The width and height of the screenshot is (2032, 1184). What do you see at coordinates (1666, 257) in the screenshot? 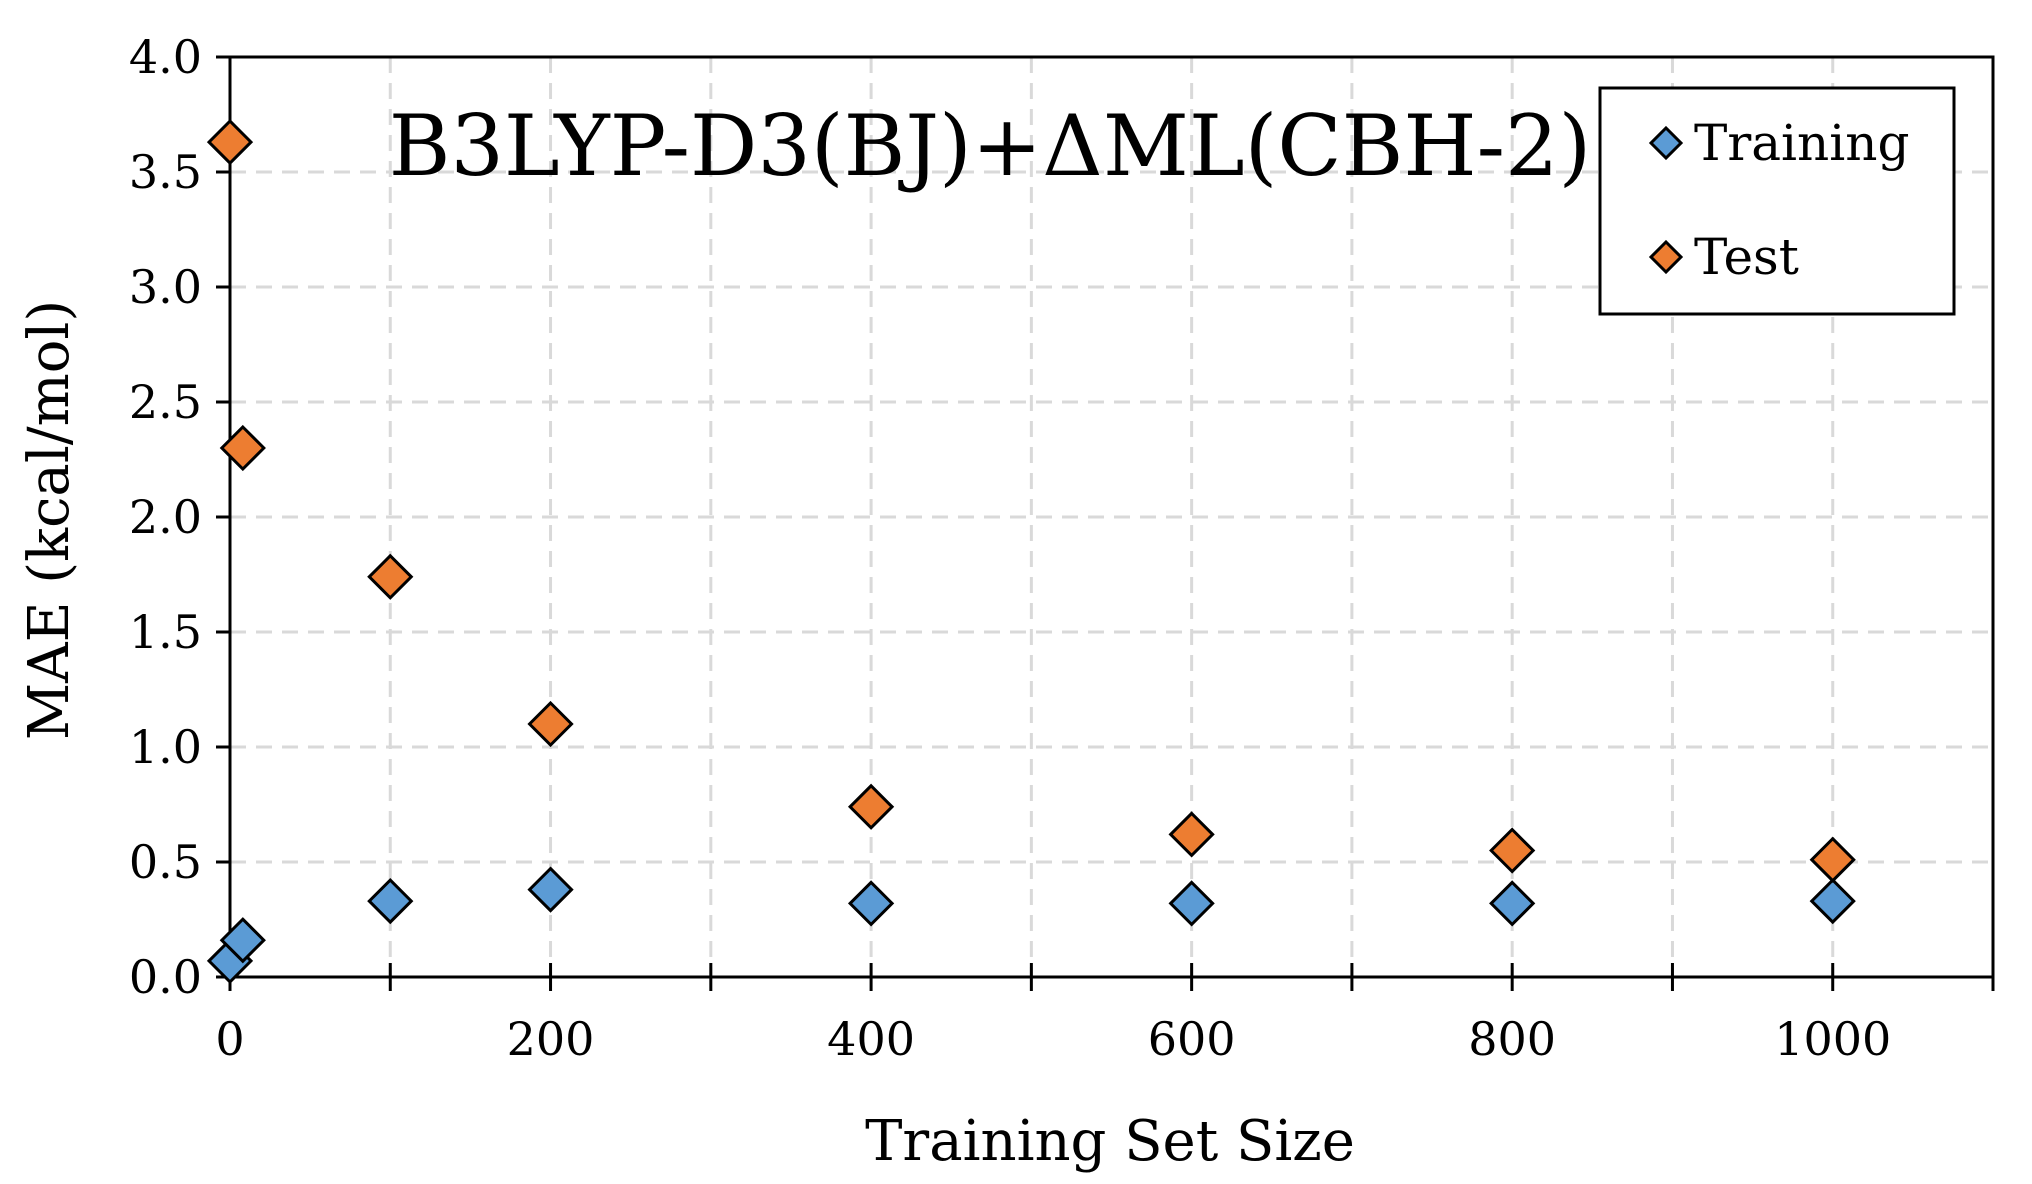
I see `legend-marker-test` at bounding box center [1666, 257].